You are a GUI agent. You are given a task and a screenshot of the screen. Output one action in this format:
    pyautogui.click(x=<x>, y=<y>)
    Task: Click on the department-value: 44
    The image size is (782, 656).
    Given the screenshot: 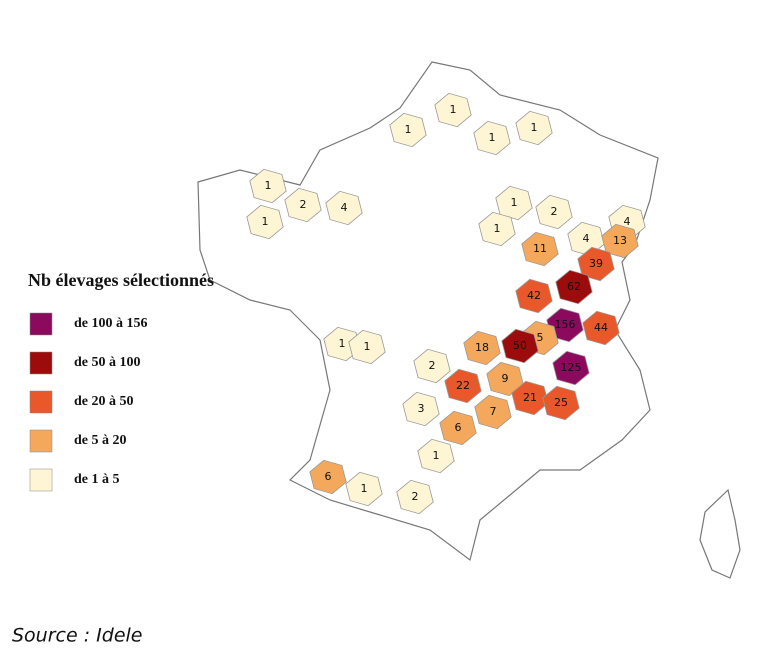 What is the action you would take?
    pyautogui.click(x=601, y=327)
    